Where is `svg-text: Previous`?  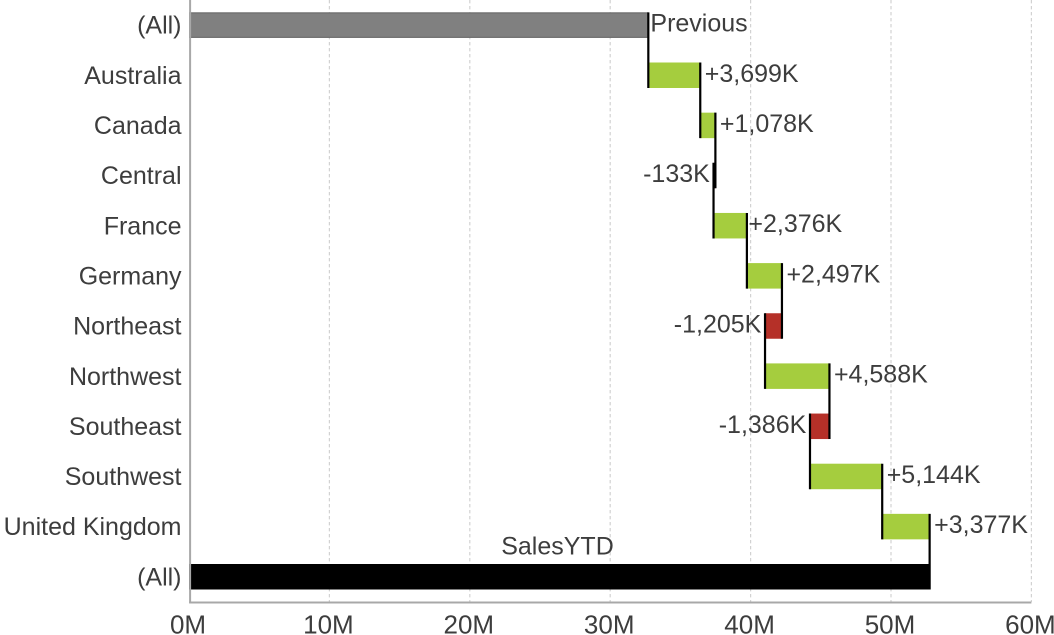
svg-text: Previous is located at coordinates (698, 24).